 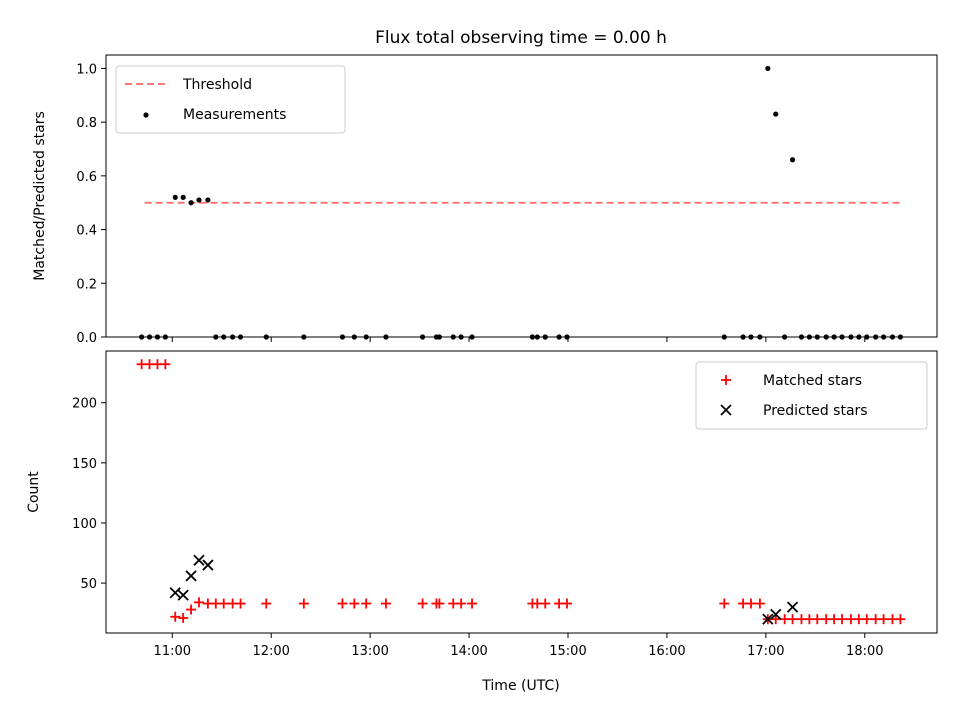 What do you see at coordinates (86, 231) in the screenshot?
I see `y-tick-label: 0.4` at bounding box center [86, 231].